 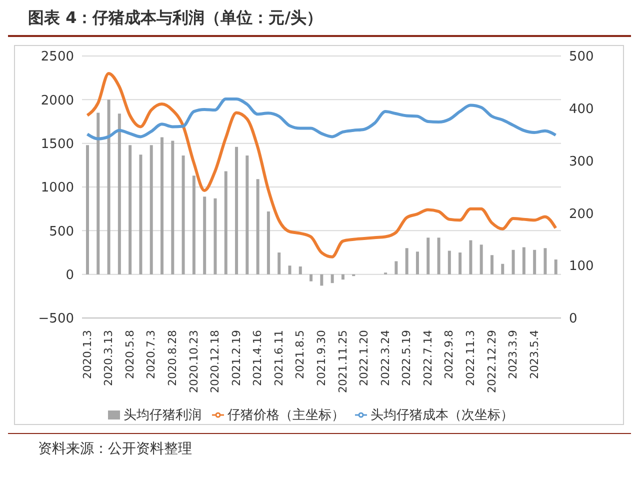 I want to click on x-tick-label: 2022.12.29, so click(x=491, y=361).